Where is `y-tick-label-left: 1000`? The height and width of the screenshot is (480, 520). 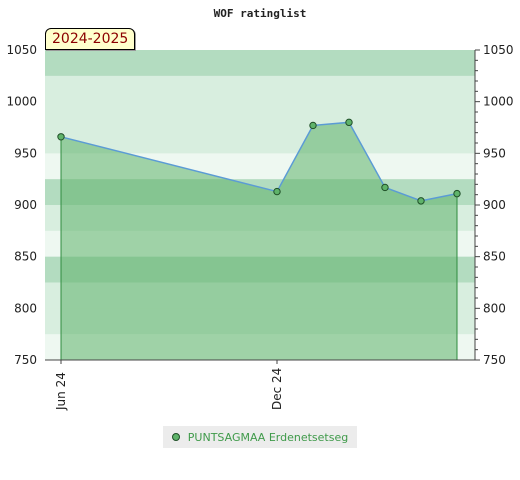
y-tick-label-left: 1000 is located at coordinates (21, 102).